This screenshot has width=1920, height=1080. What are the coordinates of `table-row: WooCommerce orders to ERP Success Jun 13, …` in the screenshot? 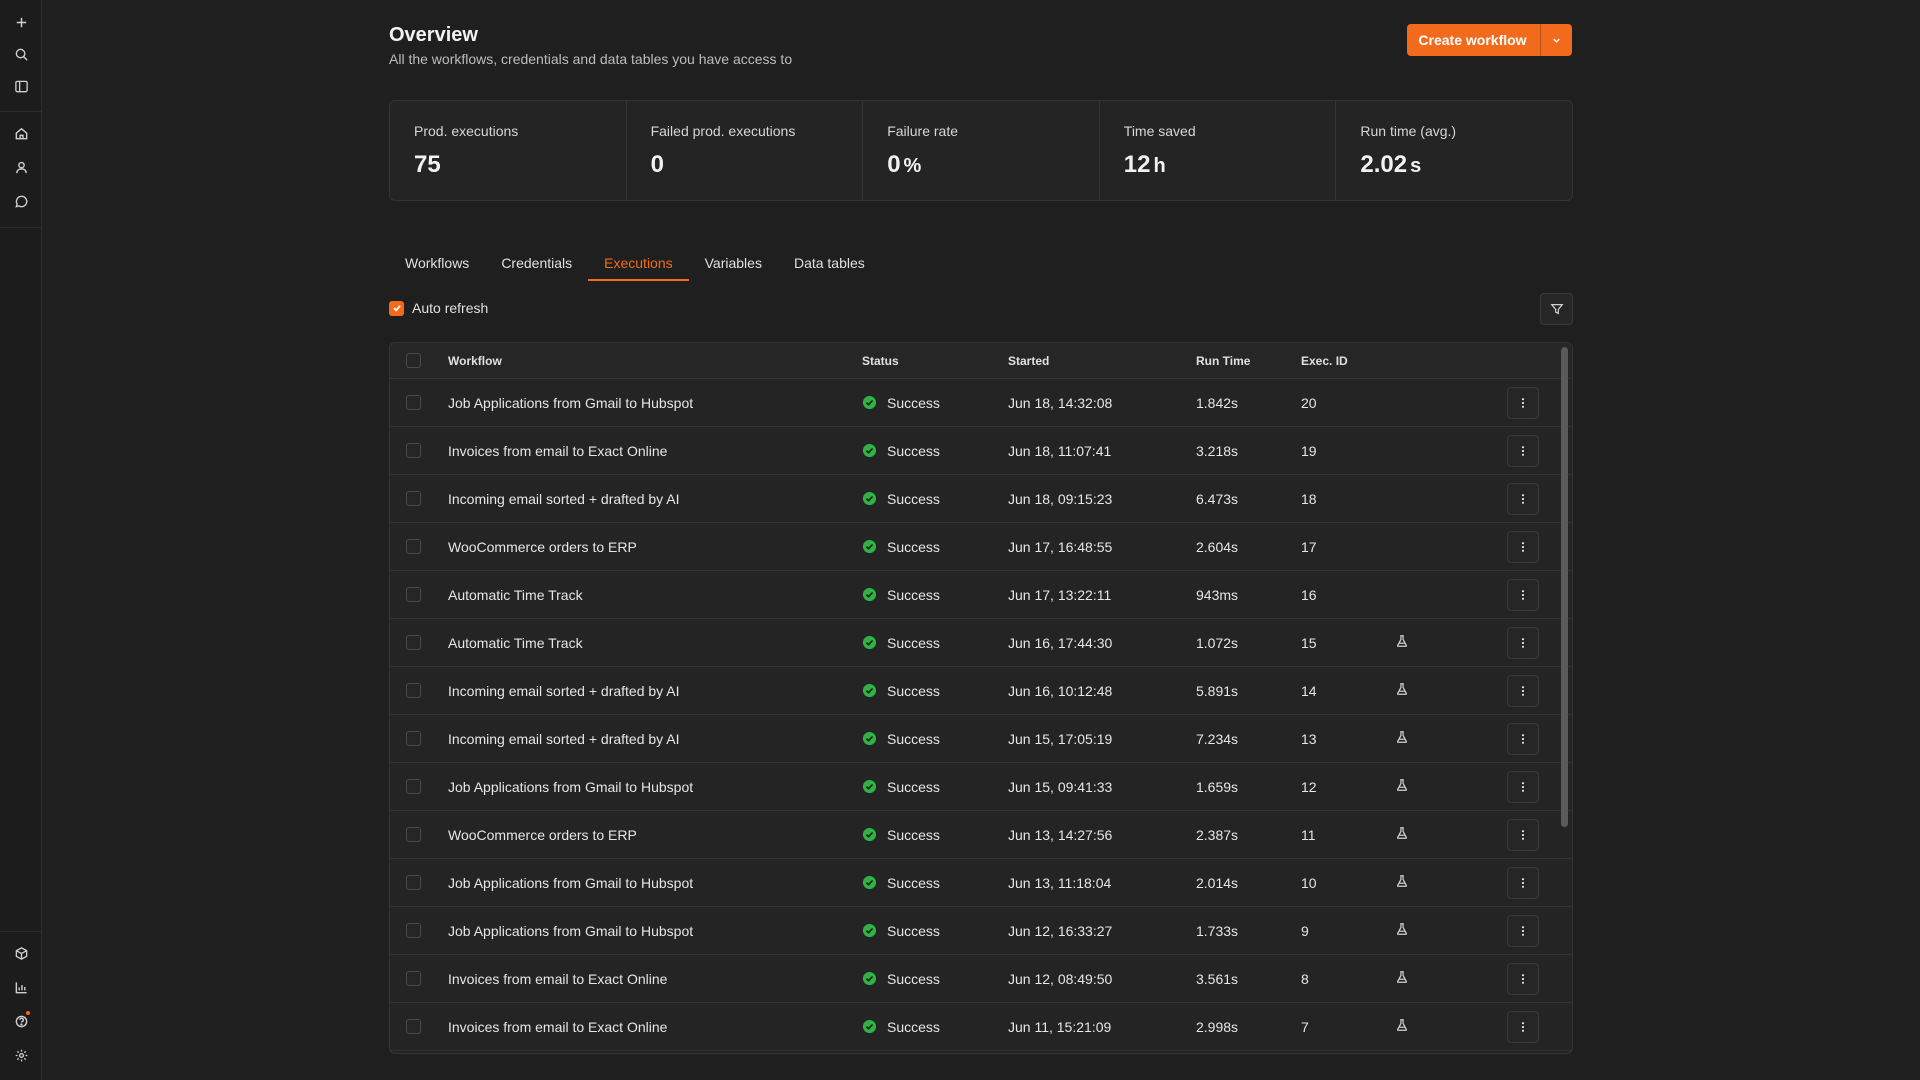 It's located at (981, 835).